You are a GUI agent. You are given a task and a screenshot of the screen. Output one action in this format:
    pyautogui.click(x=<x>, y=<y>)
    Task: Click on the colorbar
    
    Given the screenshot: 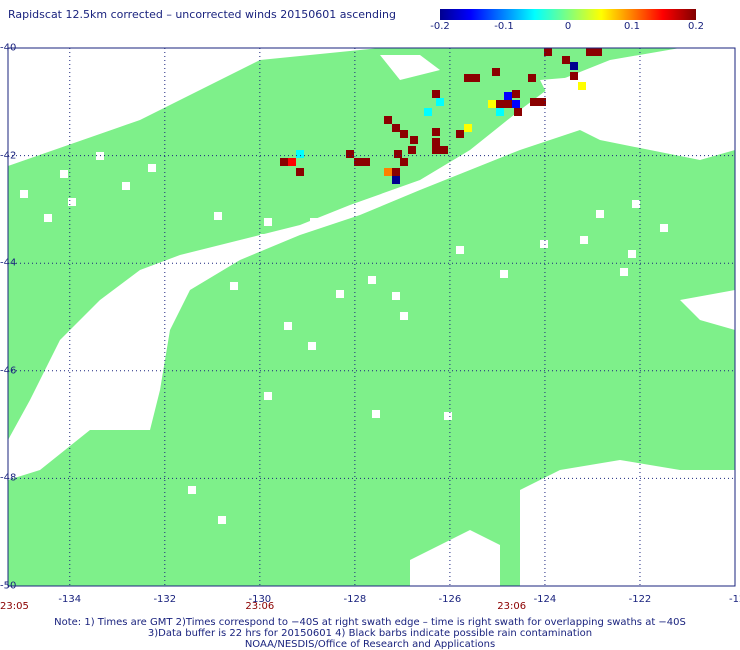 What is the action you would take?
    pyautogui.click(x=568, y=14)
    